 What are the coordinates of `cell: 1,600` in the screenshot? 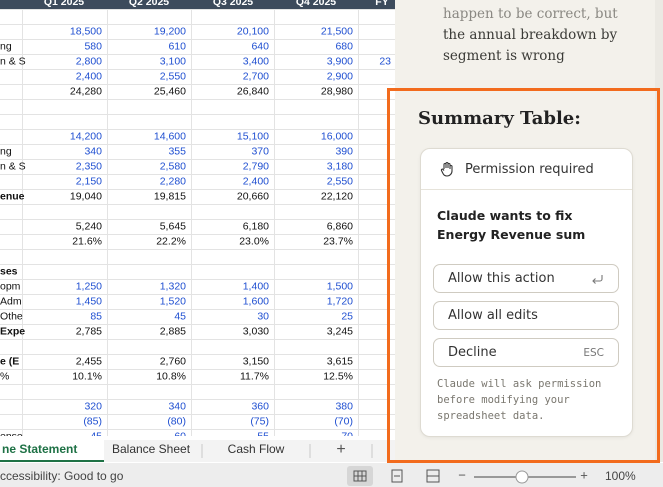 It's located at (256, 301).